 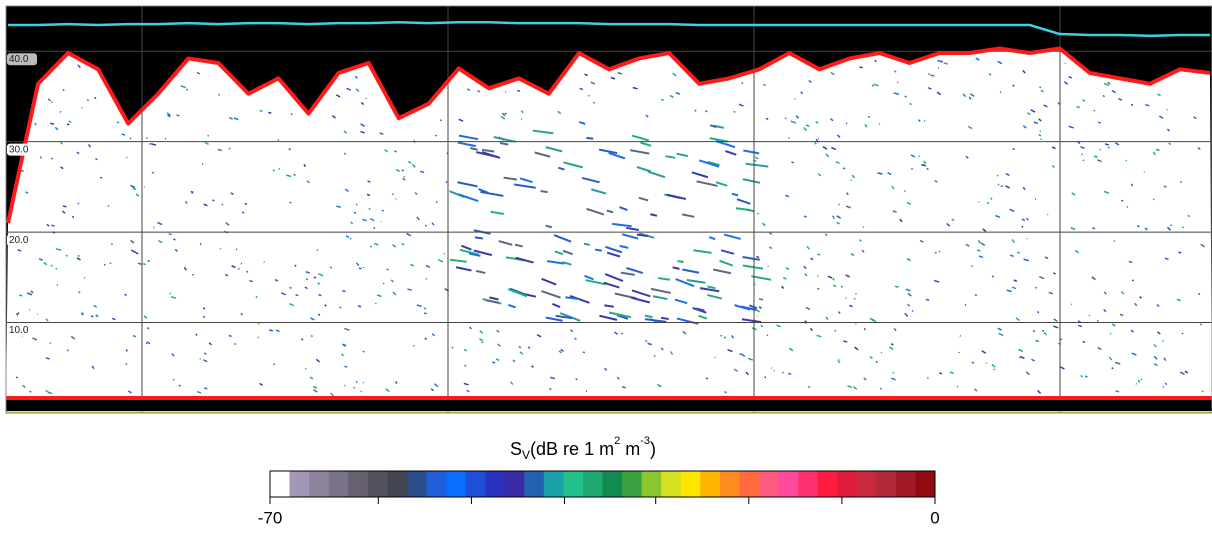 I want to click on bottom-band, so click(x=609, y=405).